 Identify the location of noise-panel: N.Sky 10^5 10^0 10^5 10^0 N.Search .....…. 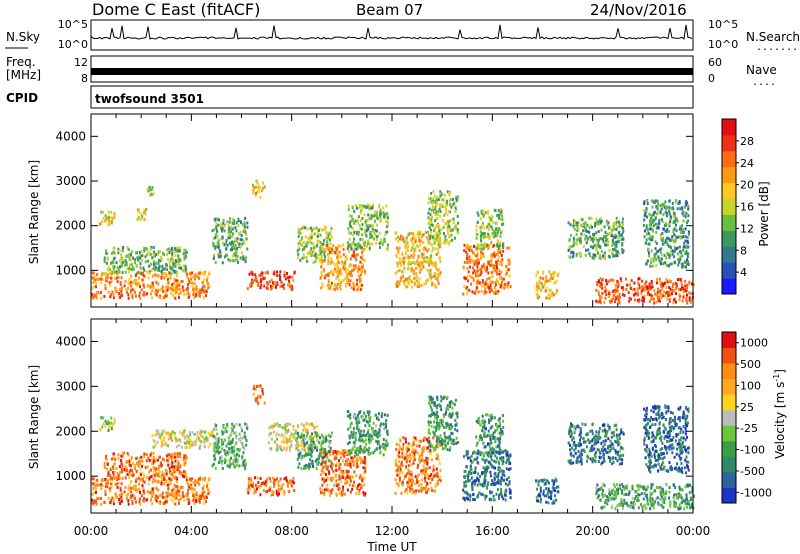
(402, 35).